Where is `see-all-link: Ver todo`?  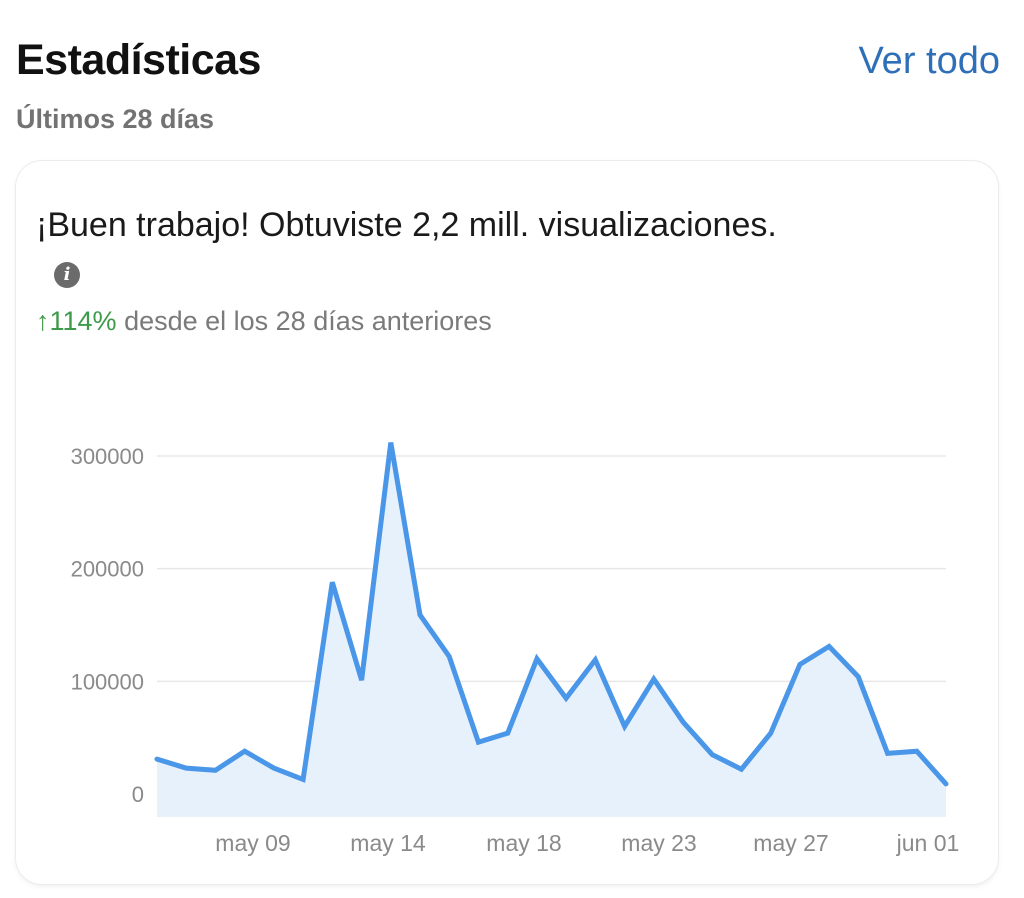 see-all-link: Ver todo is located at coordinates (929, 61).